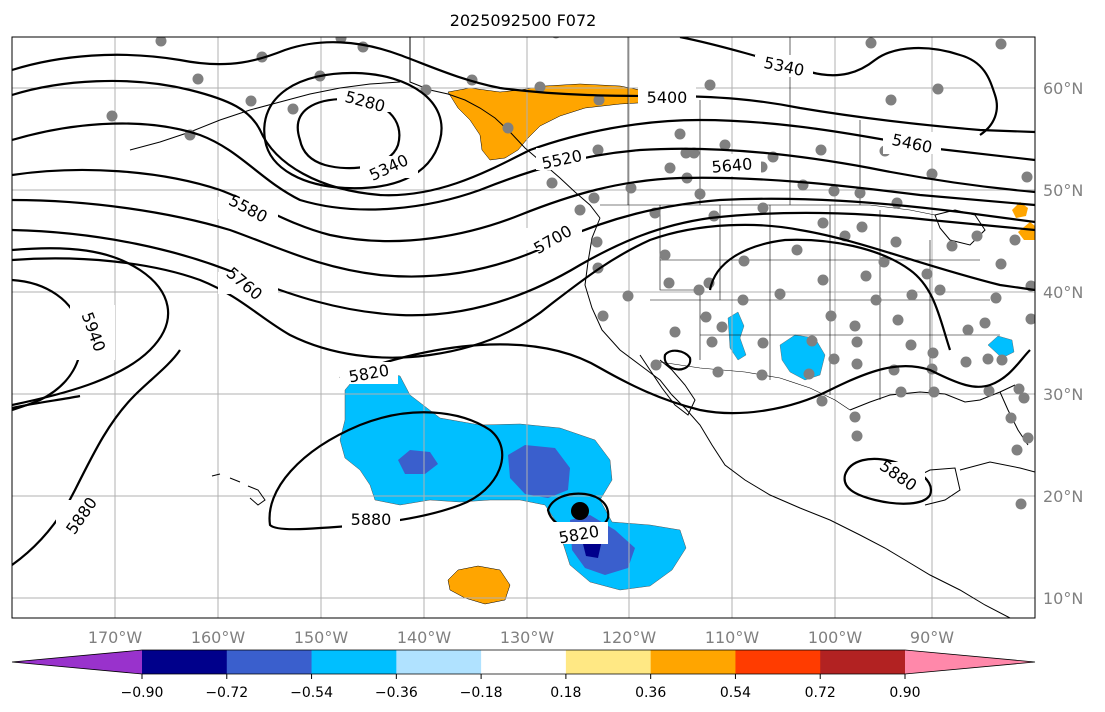 This screenshot has height=712, width=1105. What do you see at coordinates (96, 457) in the screenshot?
I see `contour-5880-west` at bounding box center [96, 457].